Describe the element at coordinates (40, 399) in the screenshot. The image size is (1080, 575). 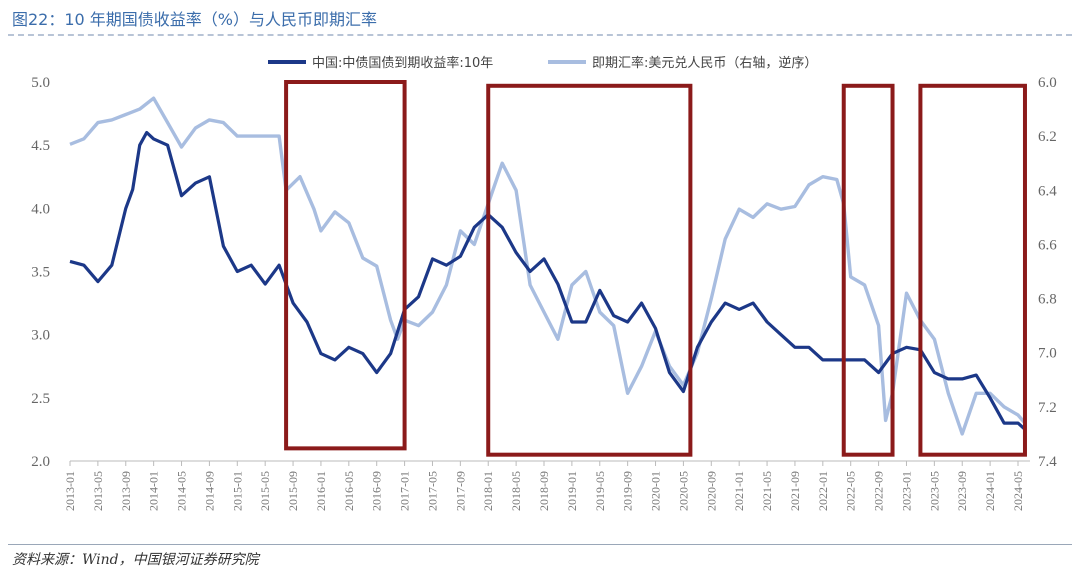
I see `y-left-tick-label: 2.5` at that location.